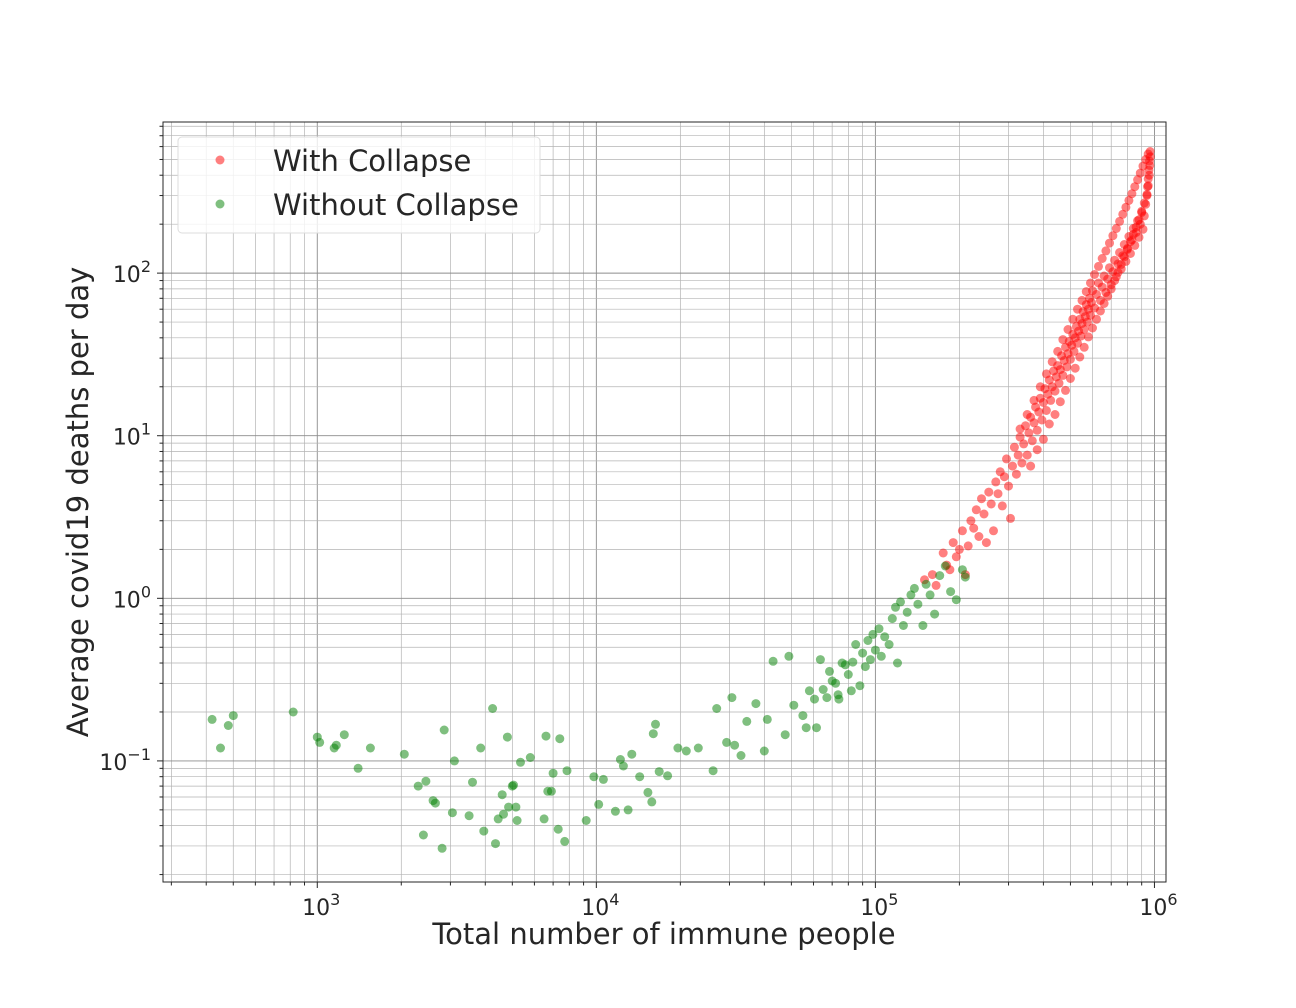 This screenshot has height=1008, width=1296. Describe the element at coordinates (879, 905) in the screenshot. I see `x-tick-label: 105` at that location.